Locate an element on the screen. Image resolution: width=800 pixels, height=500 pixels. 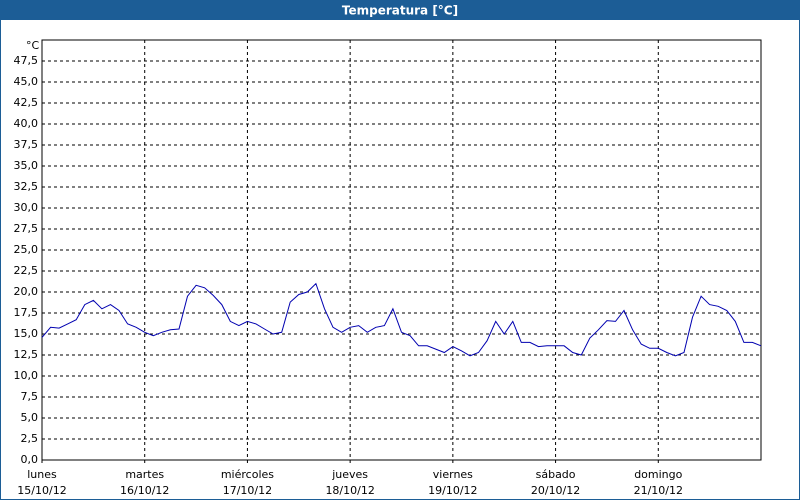
y-tick-label: 10,0 is located at coordinates (26, 375).